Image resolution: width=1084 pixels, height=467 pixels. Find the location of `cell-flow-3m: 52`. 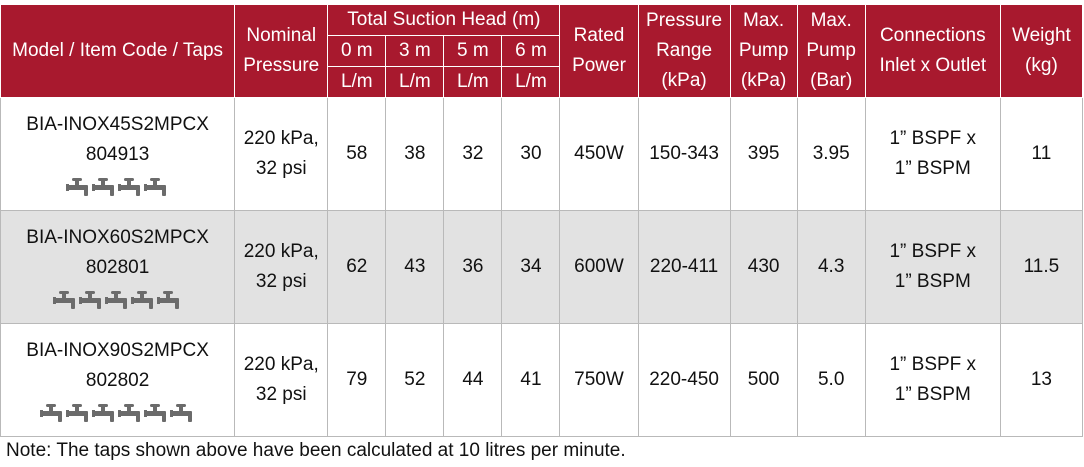

cell-flow-3m: 52 is located at coordinates (415, 380).